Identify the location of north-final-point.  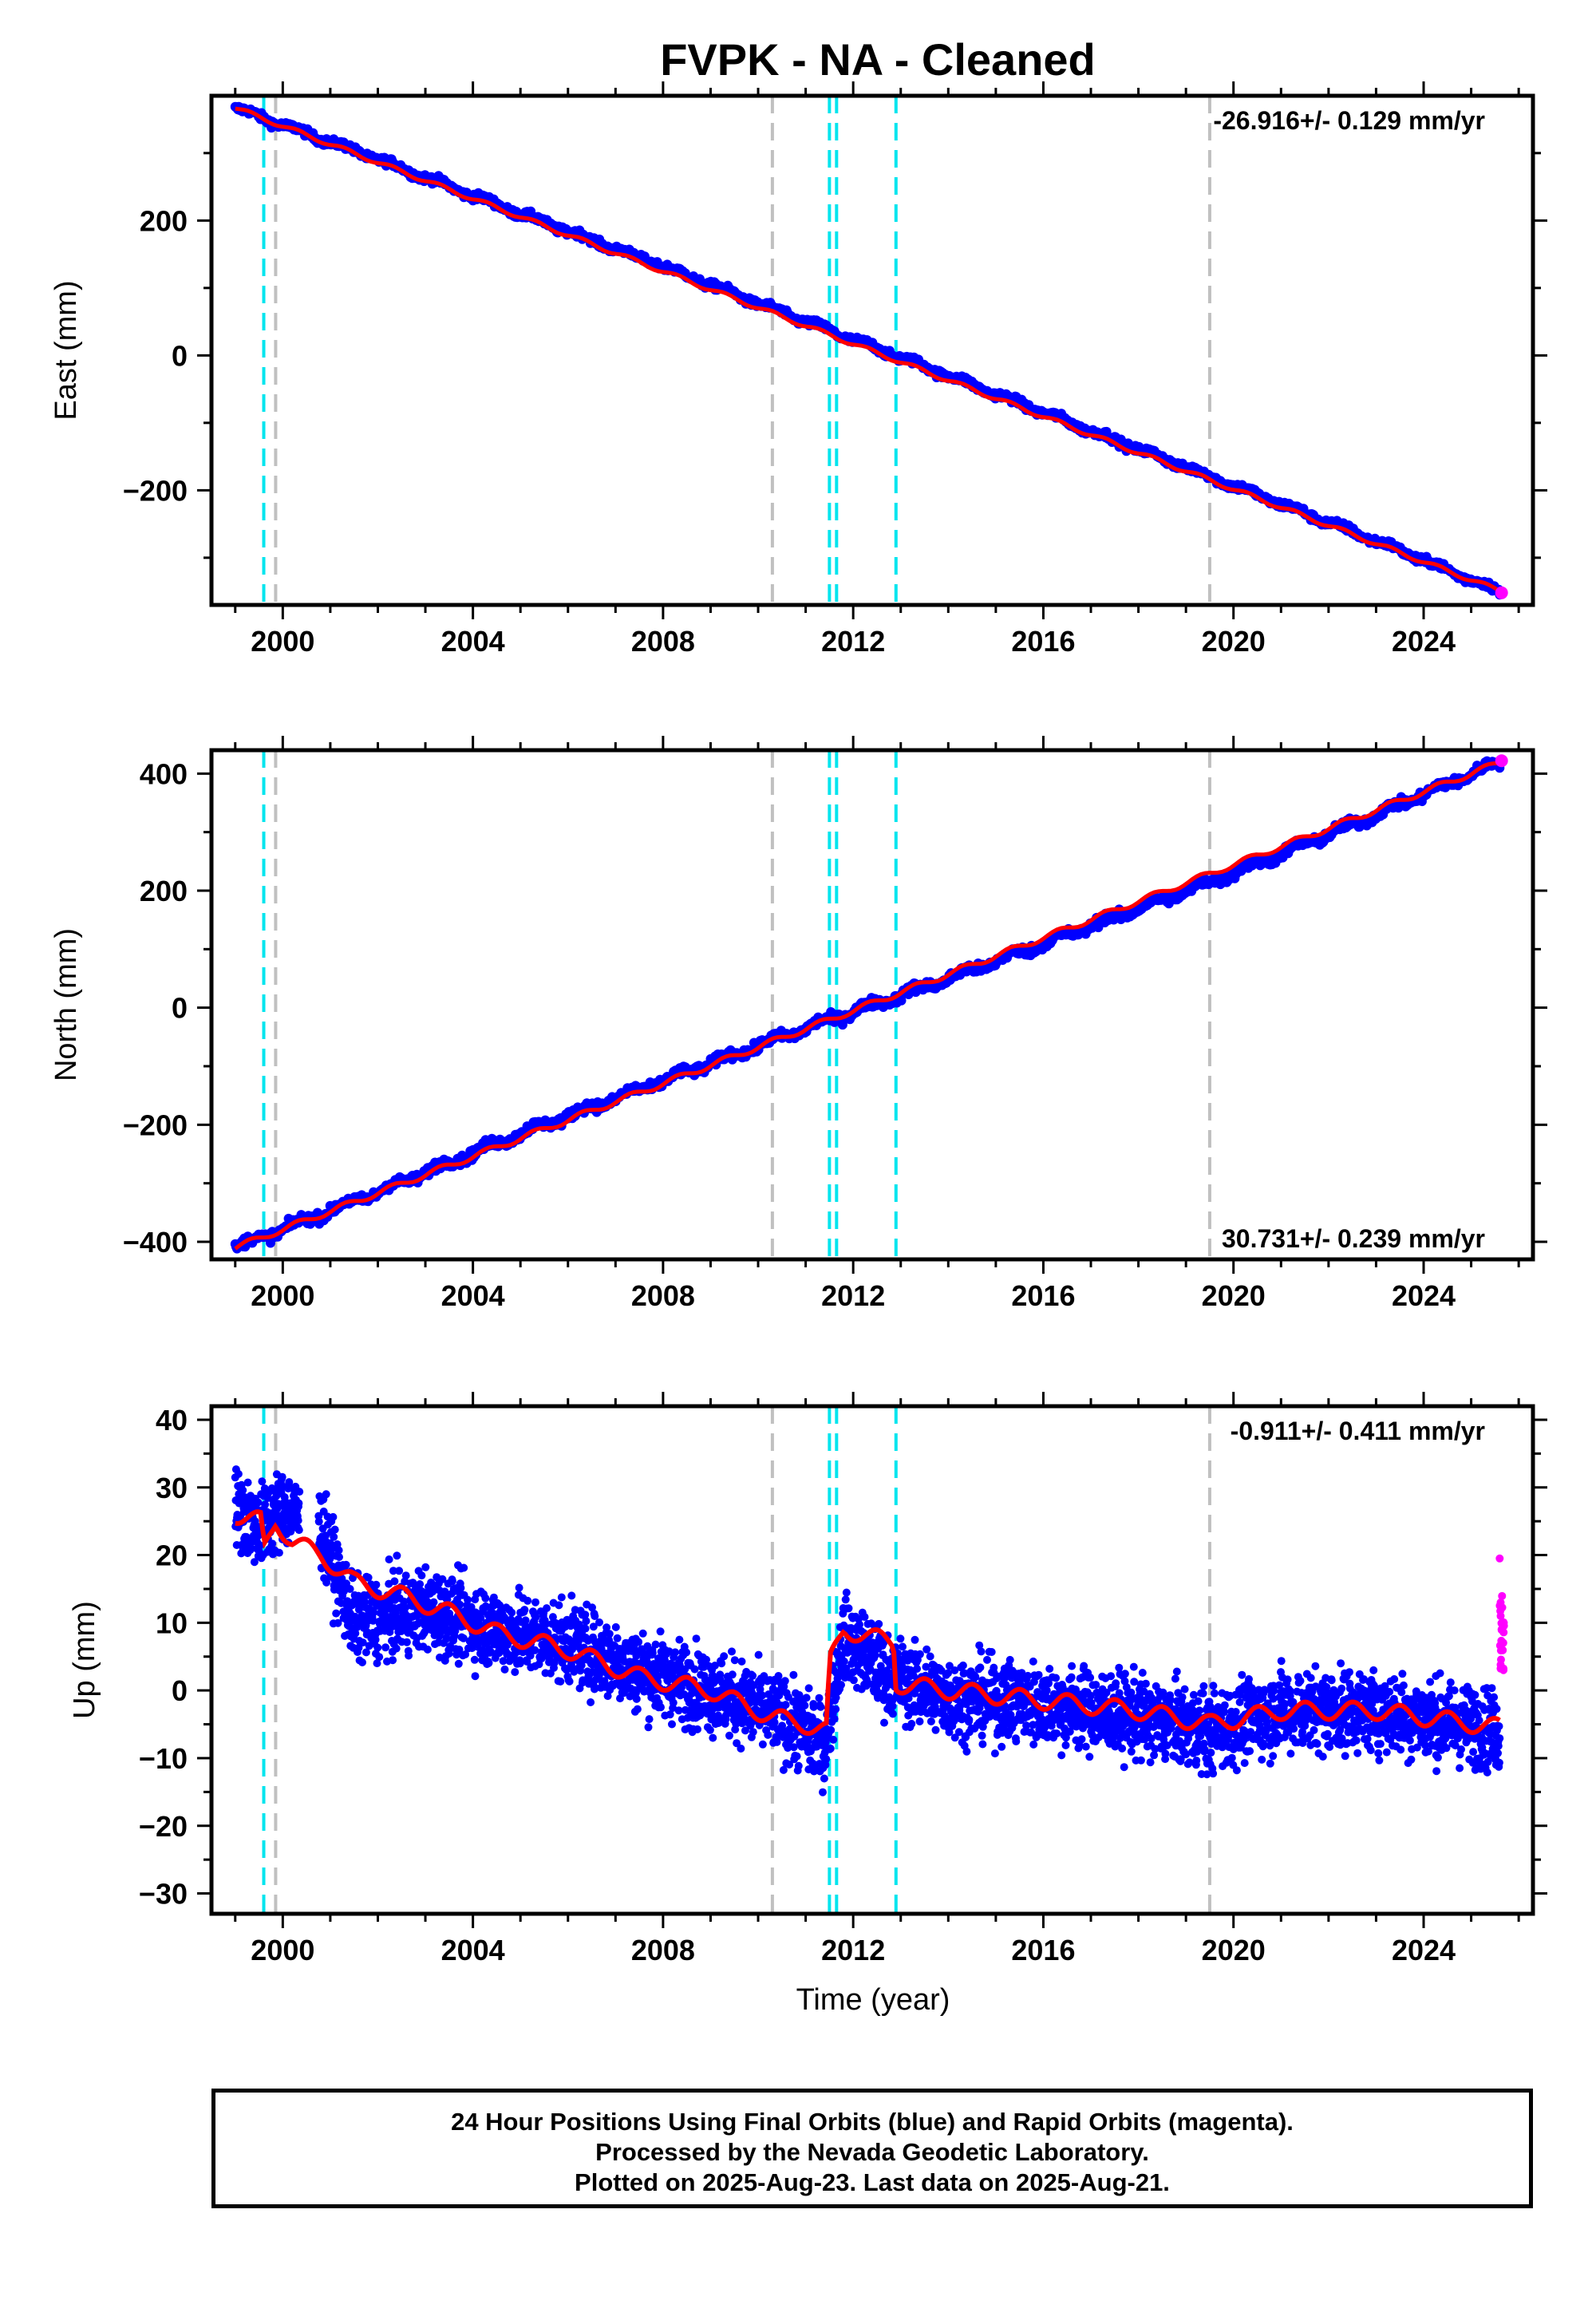
(901, 1001).